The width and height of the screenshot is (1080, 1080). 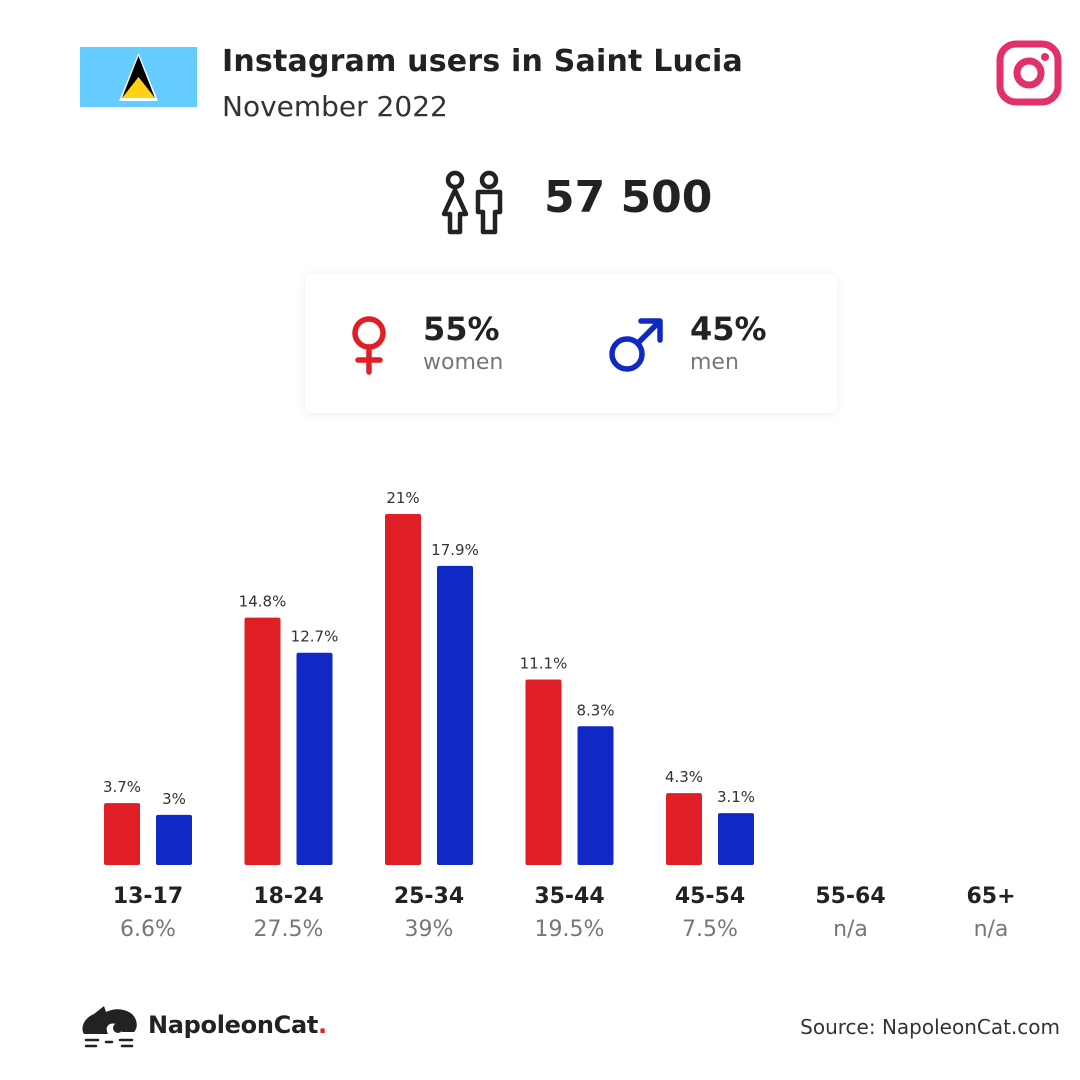 I want to click on age-group-label: 65+, so click(x=991, y=896).